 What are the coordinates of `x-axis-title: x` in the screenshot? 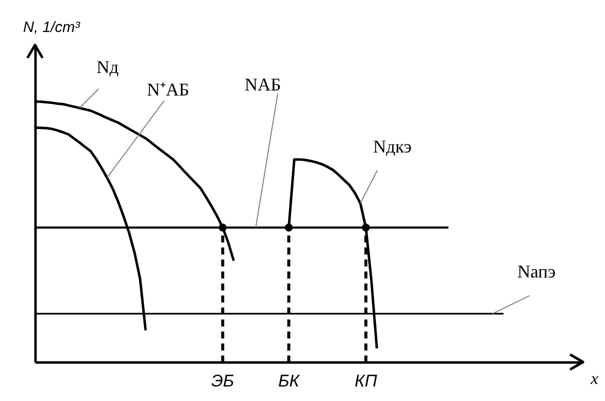 It's located at (594, 378).